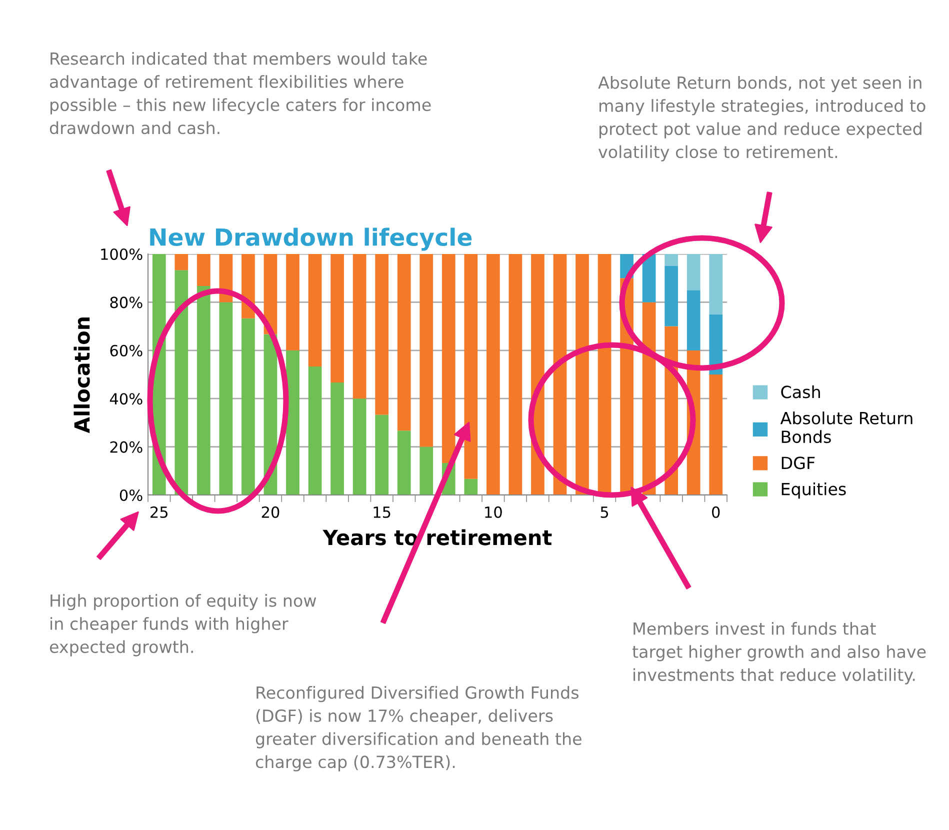 The image size is (949, 830). Describe the element at coordinates (82, 375) in the screenshot. I see `y-axis-title: Allocation` at that location.